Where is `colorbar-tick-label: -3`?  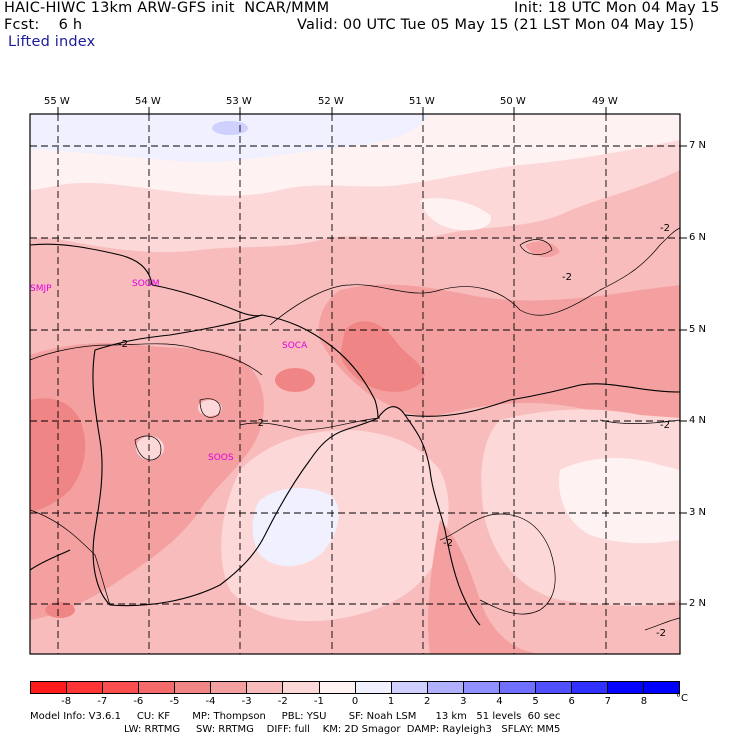 colorbar-tick-label: -3 is located at coordinates (246, 701).